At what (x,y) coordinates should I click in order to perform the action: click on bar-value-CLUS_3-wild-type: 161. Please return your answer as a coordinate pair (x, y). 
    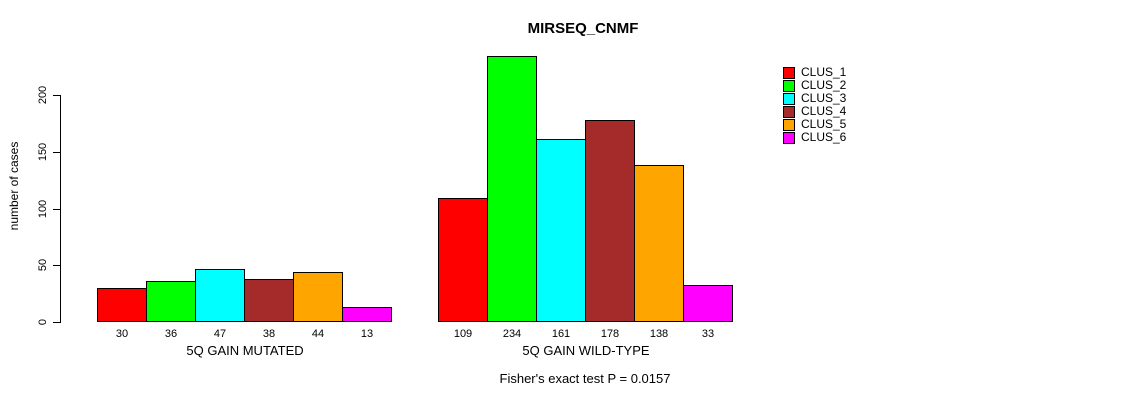
    Looking at the image, I should click on (561, 334).